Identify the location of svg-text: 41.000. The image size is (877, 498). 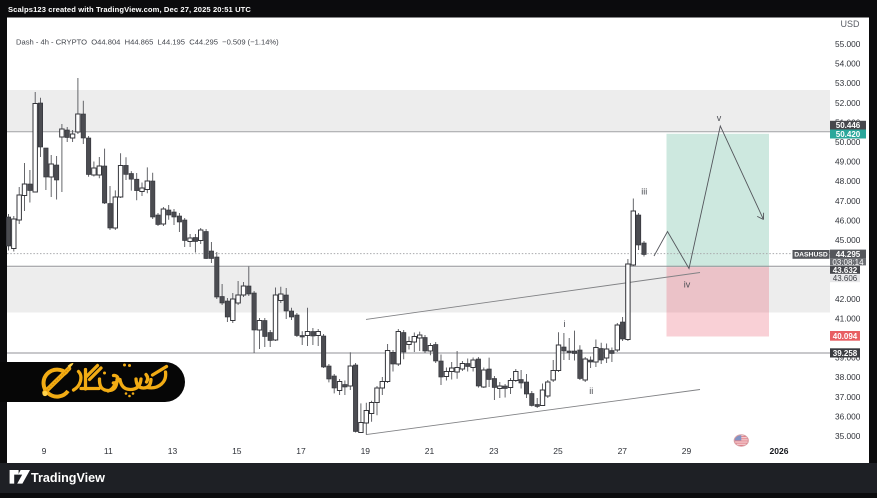
(848, 318).